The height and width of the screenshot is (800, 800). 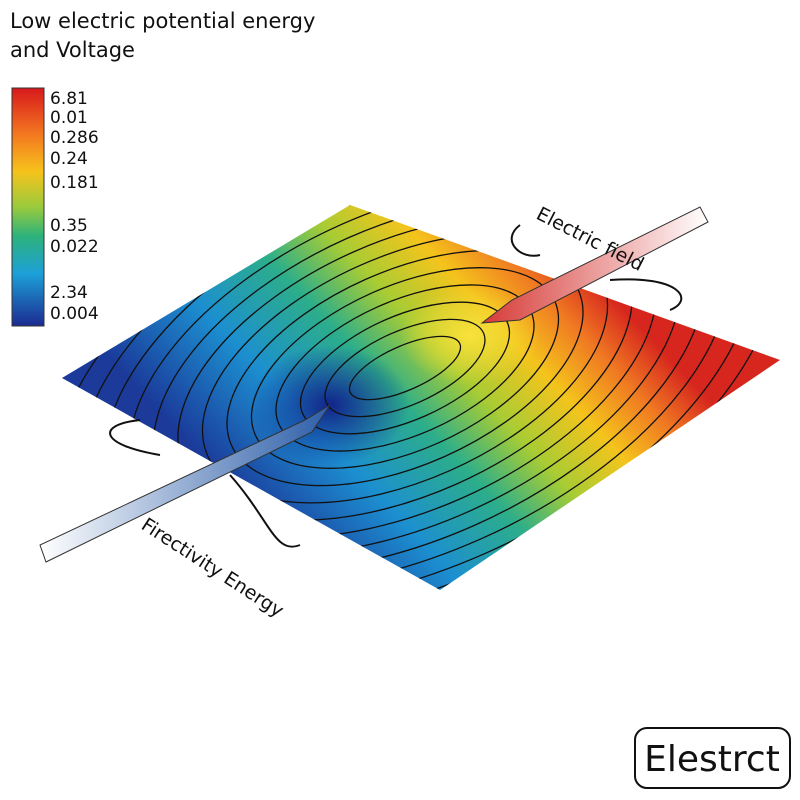 I want to click on field-line, so click(x=405, y=368).